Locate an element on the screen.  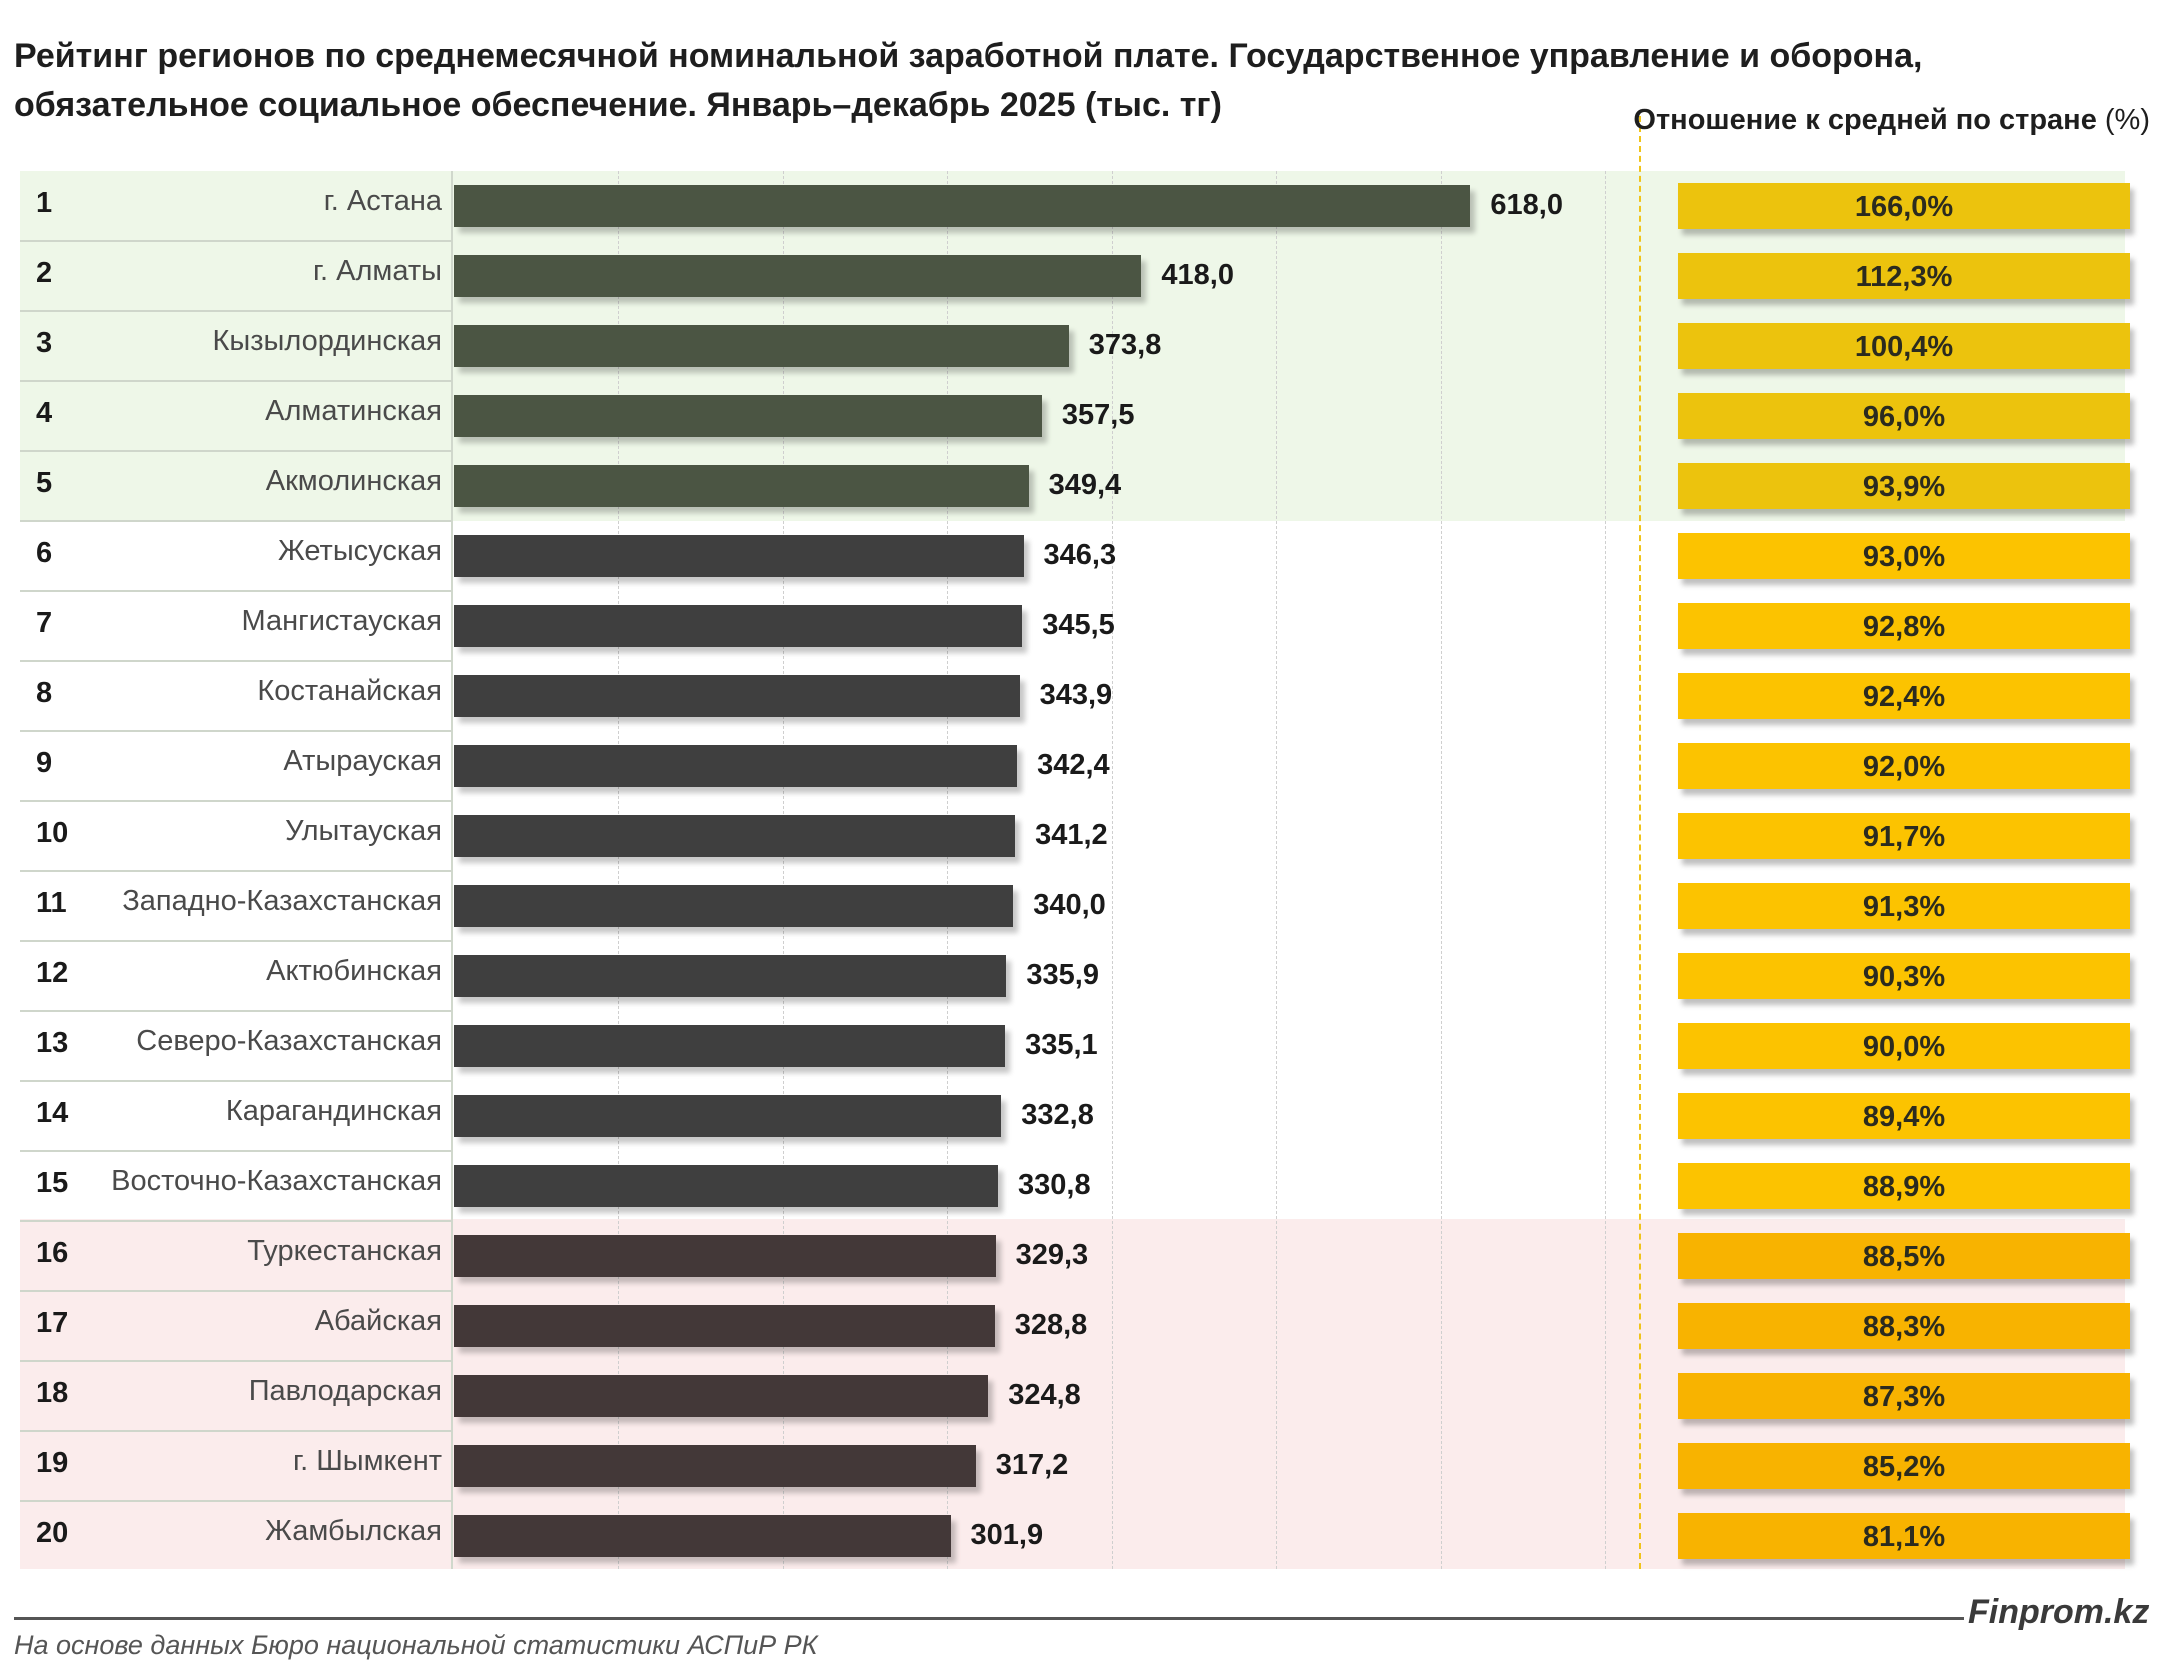
ratio-cell: 92,8% is located at coordinates (1904, 626).